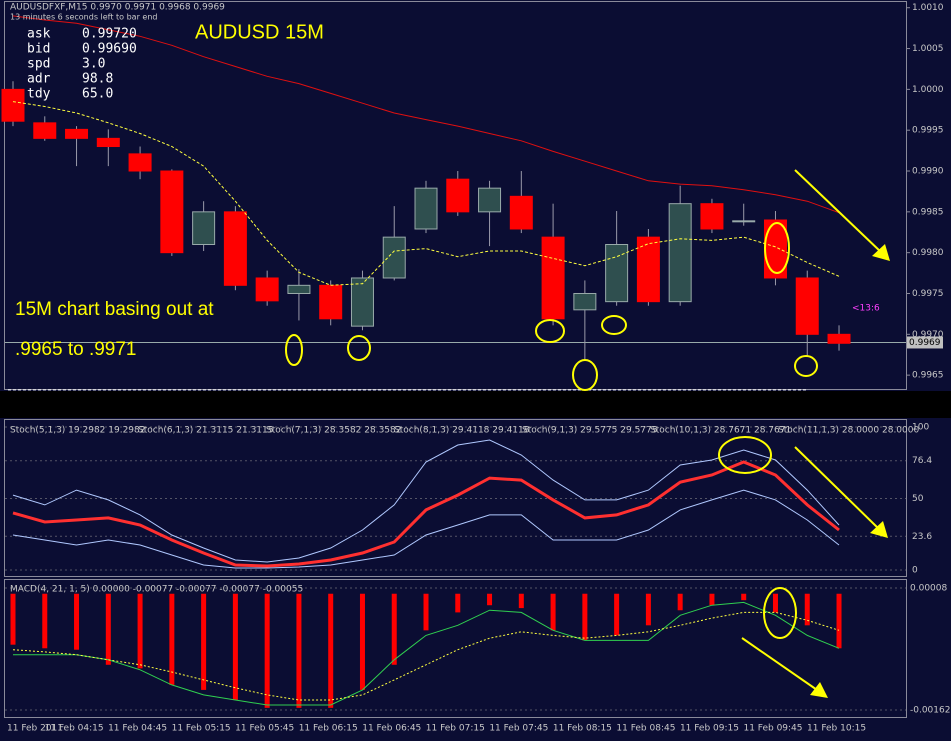 This screenshot has height=741, width=951. What do you see at coordinates (848, 431) in the screenshot?
I see `stoch-label: Stoch(11,1,3) 28.0000 28.0000` at bounding box center [848, 431].